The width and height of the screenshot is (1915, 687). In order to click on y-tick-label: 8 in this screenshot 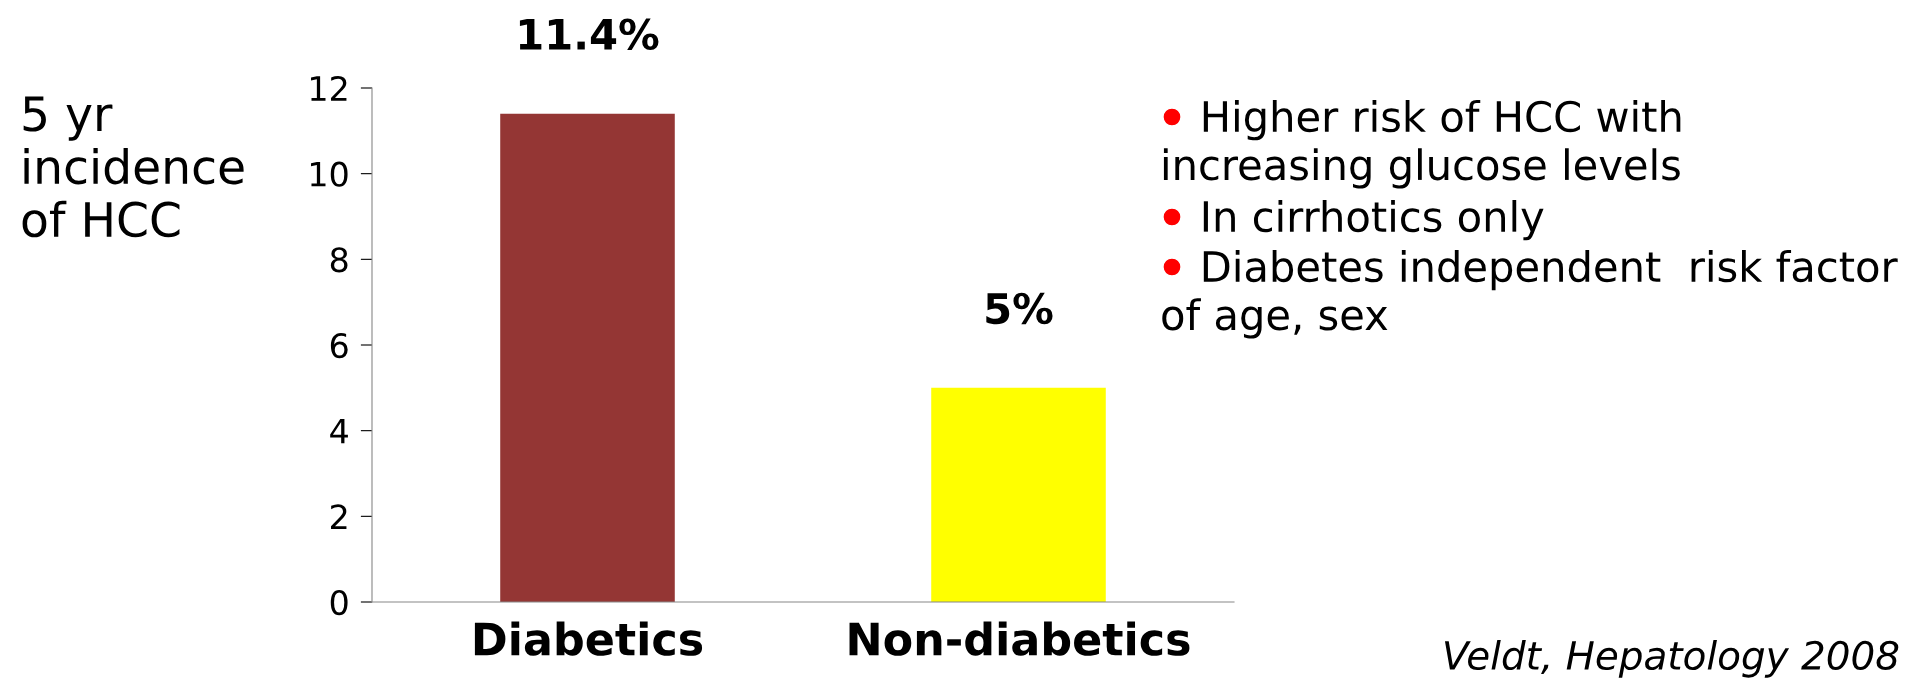, I will do `click(339, 260)`.